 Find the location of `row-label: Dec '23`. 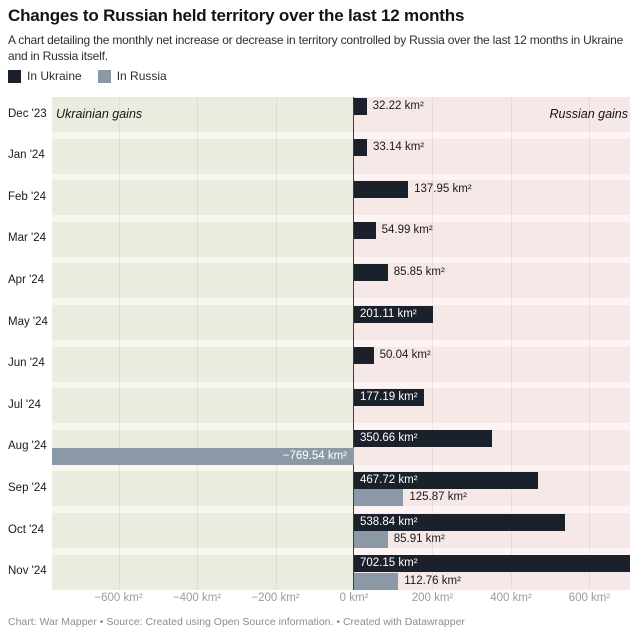

row-label: Dec '23 is located at coordinates (27, 113).